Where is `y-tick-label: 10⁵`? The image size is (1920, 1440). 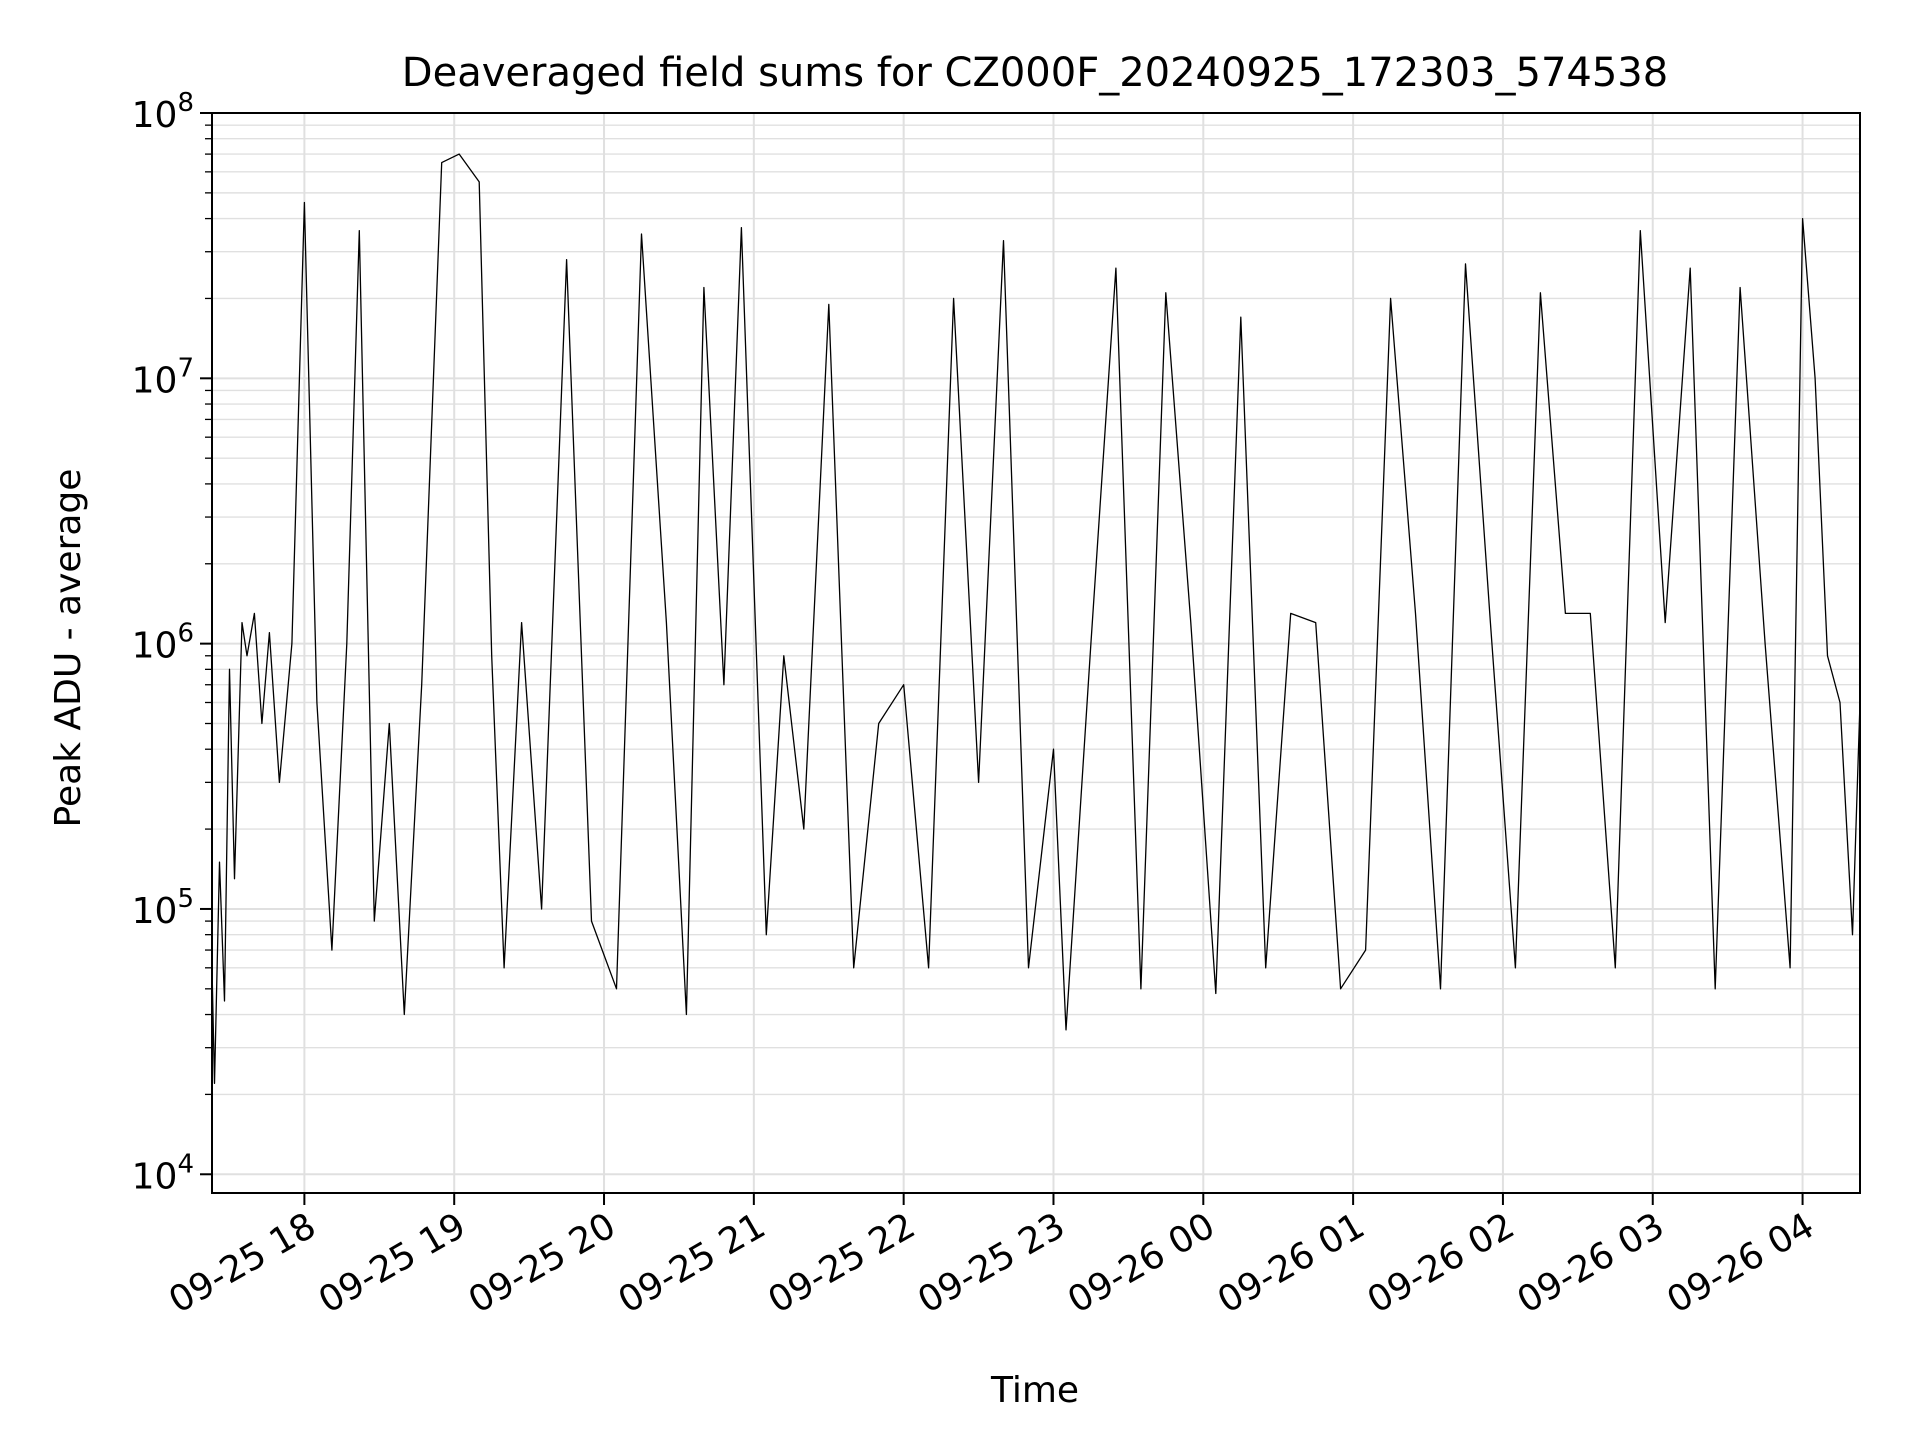 y-tick-label: 10⁵ is located at coordinates (163, 908).